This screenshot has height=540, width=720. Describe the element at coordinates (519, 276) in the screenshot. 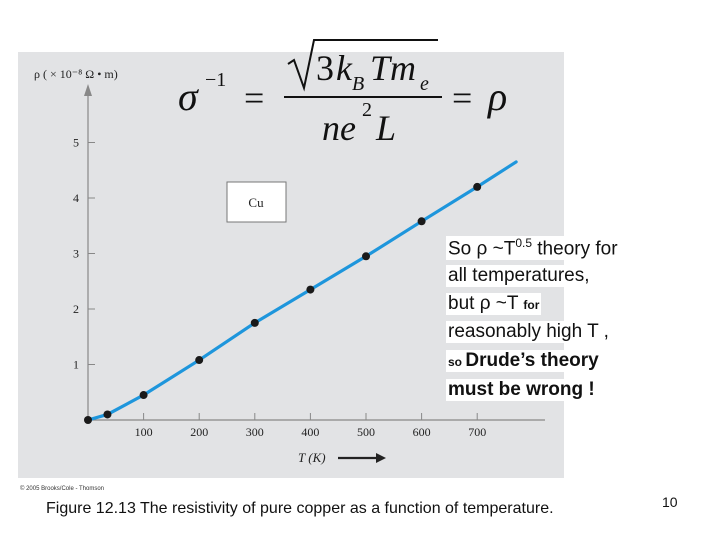

I see `note-line-2: all temperatures,` at that location.